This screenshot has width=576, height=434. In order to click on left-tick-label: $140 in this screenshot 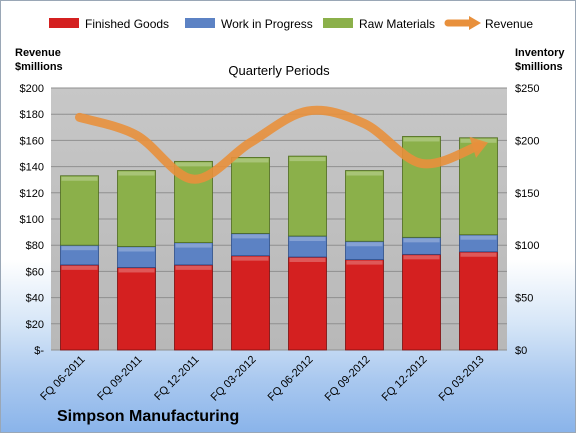, I will do `click(32, 168)`.